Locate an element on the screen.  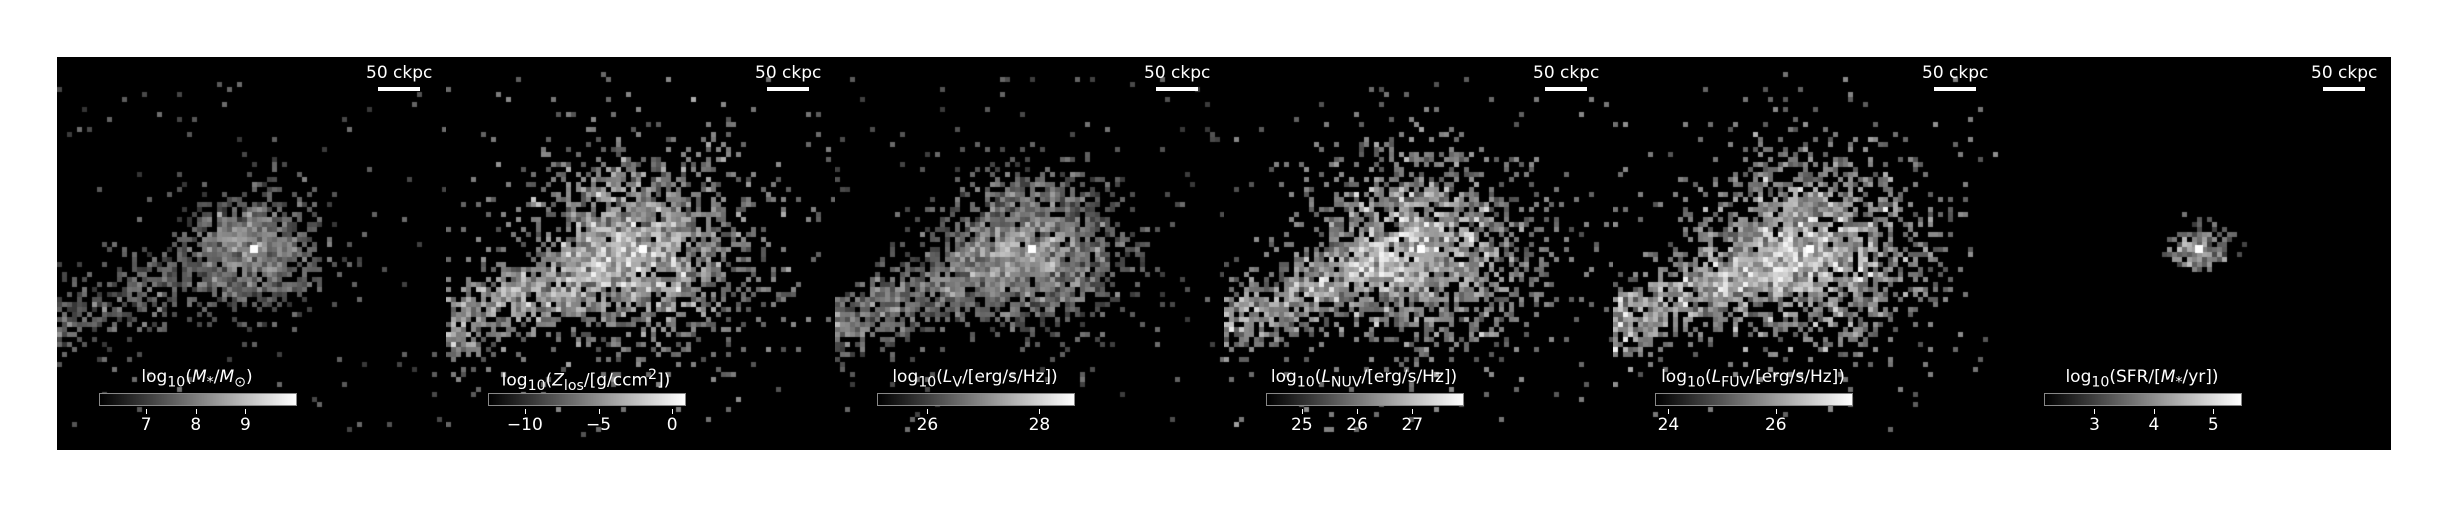
colorbar-tick-label: 5 is located at coordinates (2213, 425).